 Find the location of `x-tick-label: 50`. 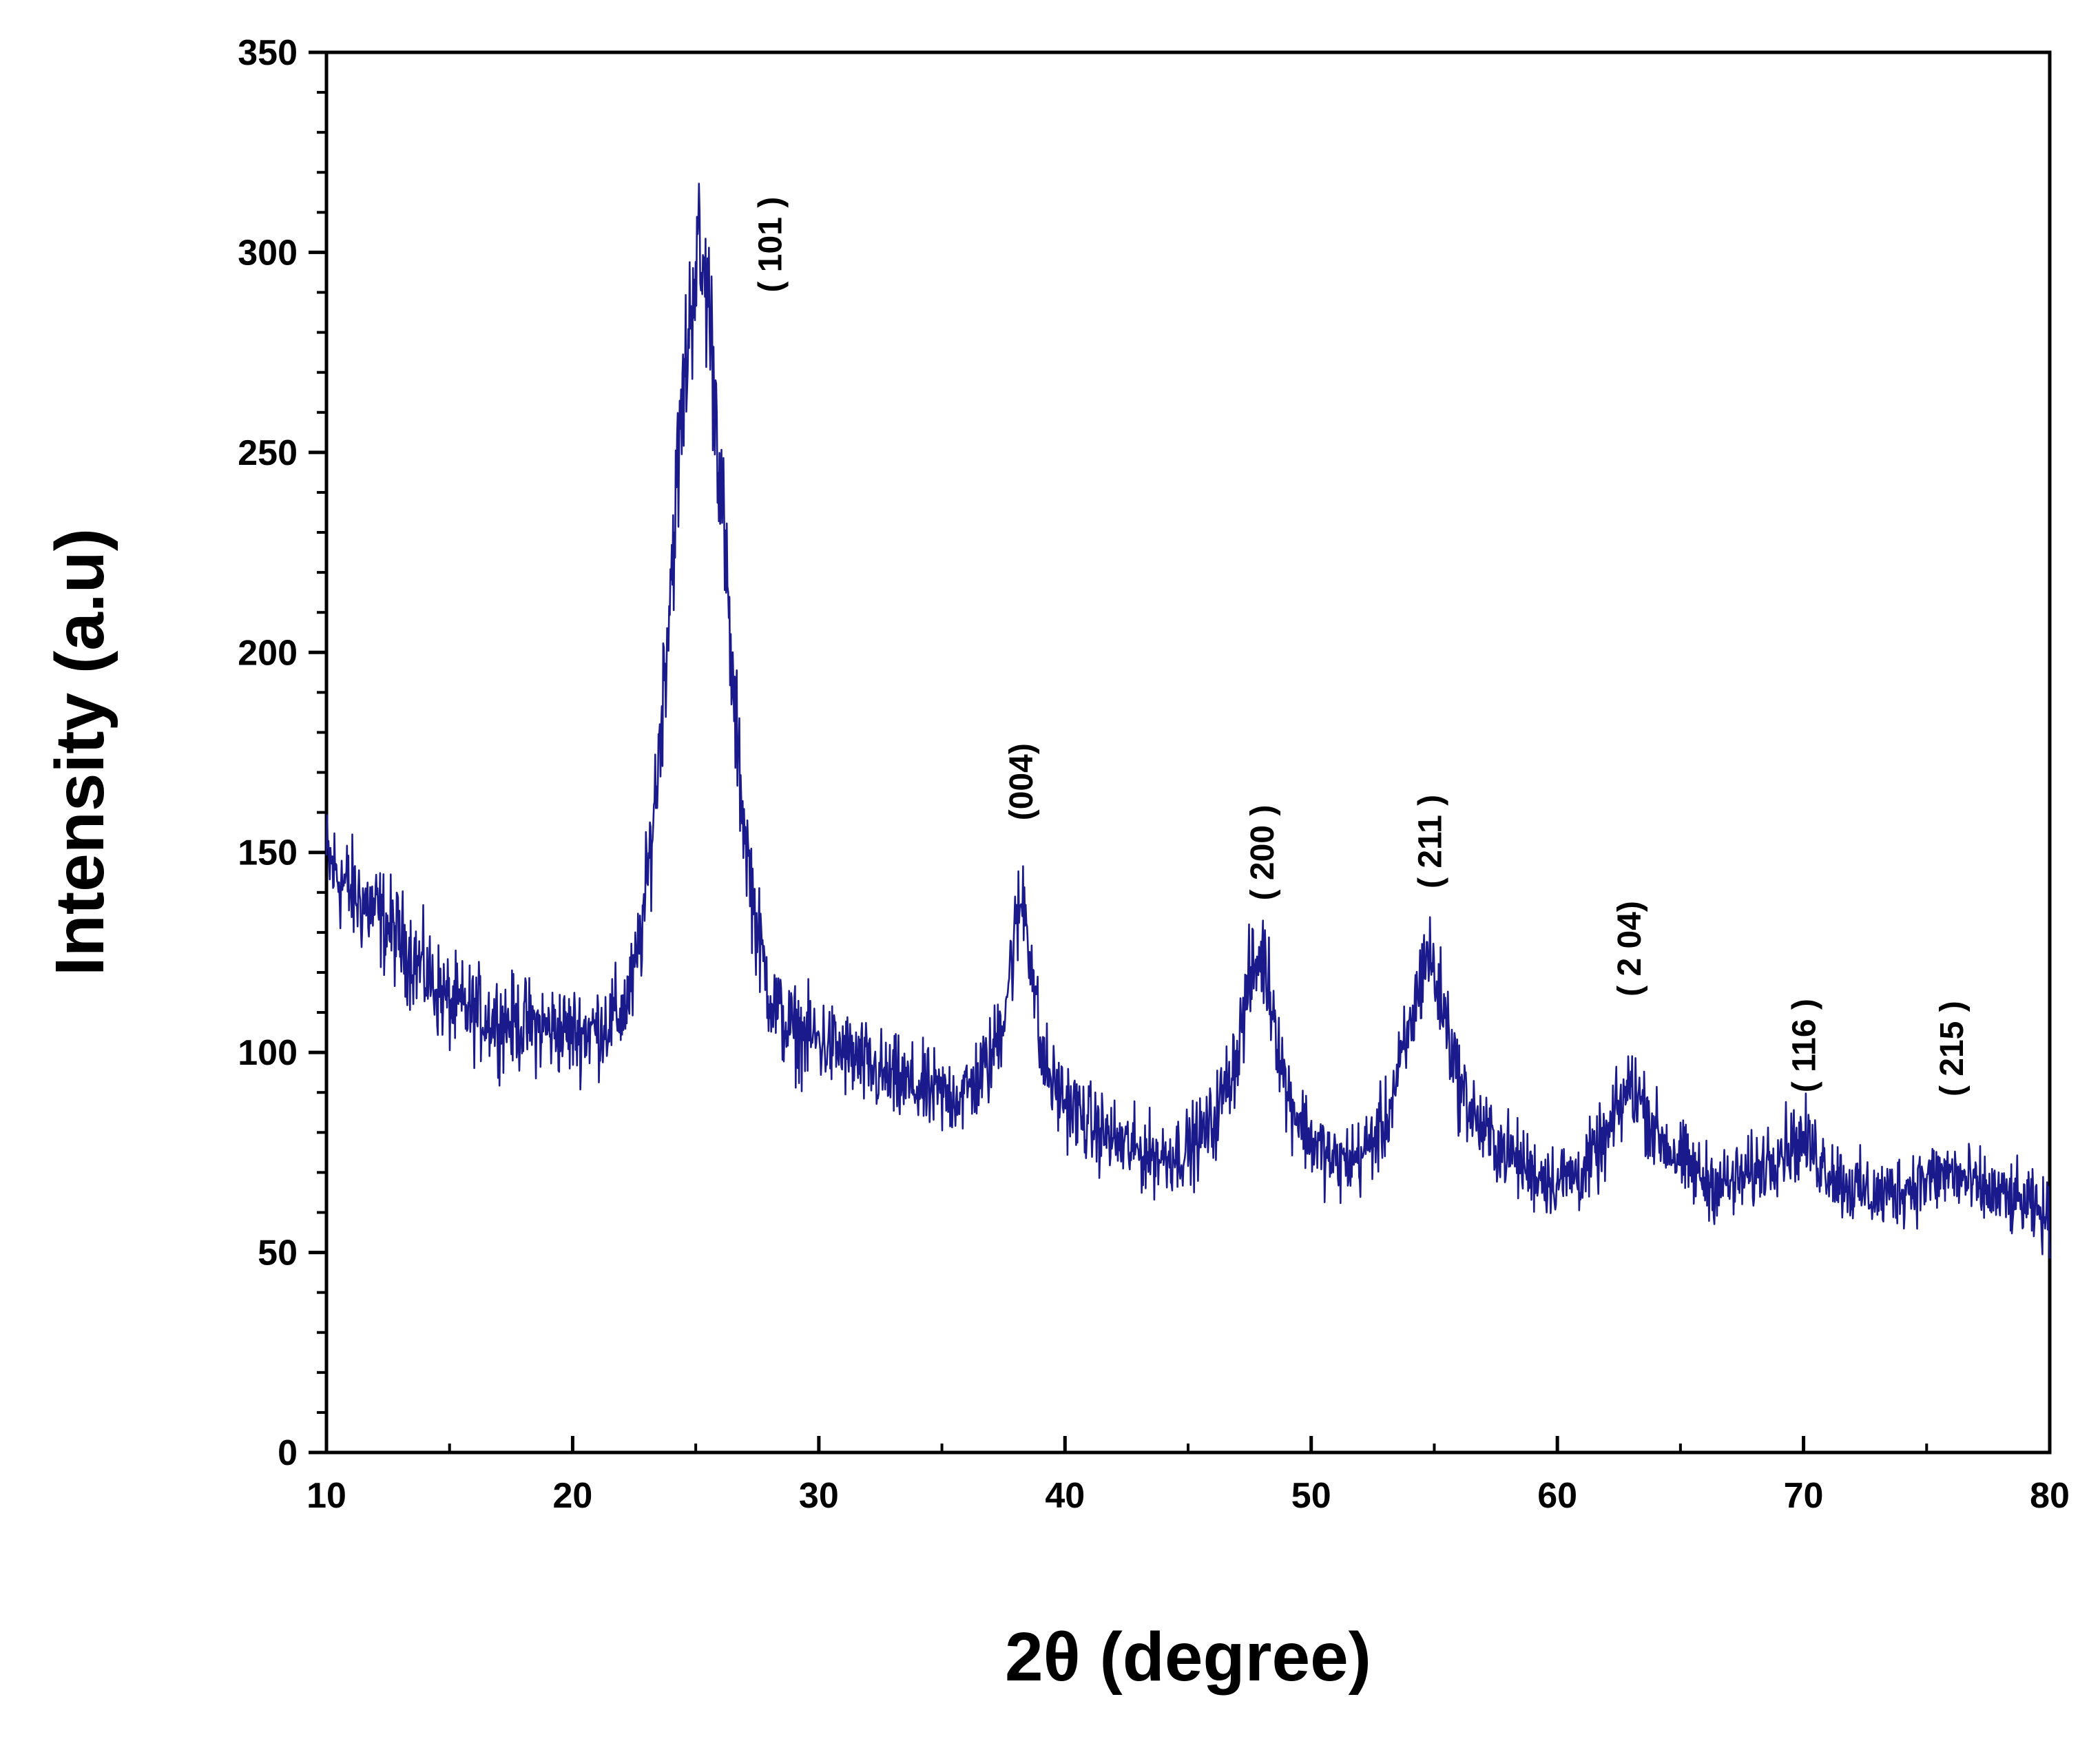

x-tick-label: 50 is located at coordinates (1311, 1496).